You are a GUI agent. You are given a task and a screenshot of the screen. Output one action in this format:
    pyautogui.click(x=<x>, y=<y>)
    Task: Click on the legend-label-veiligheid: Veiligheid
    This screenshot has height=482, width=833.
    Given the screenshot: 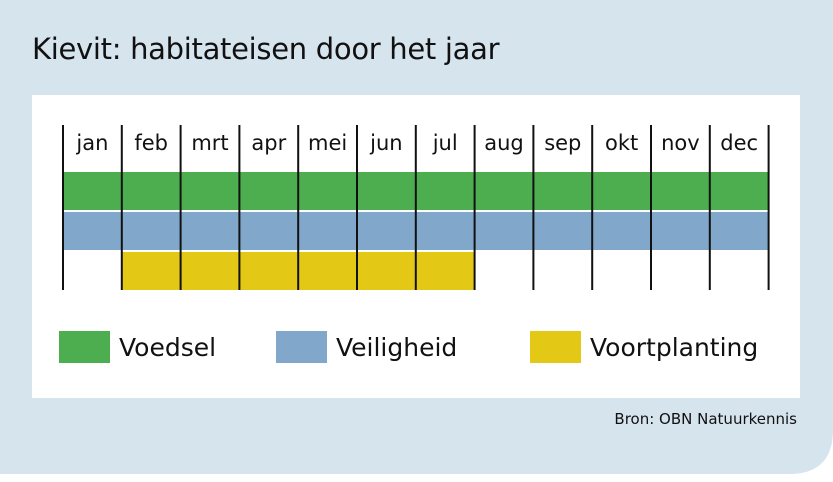 What is the action you would take?
    pyautogui.click(x=396, y=347)
    